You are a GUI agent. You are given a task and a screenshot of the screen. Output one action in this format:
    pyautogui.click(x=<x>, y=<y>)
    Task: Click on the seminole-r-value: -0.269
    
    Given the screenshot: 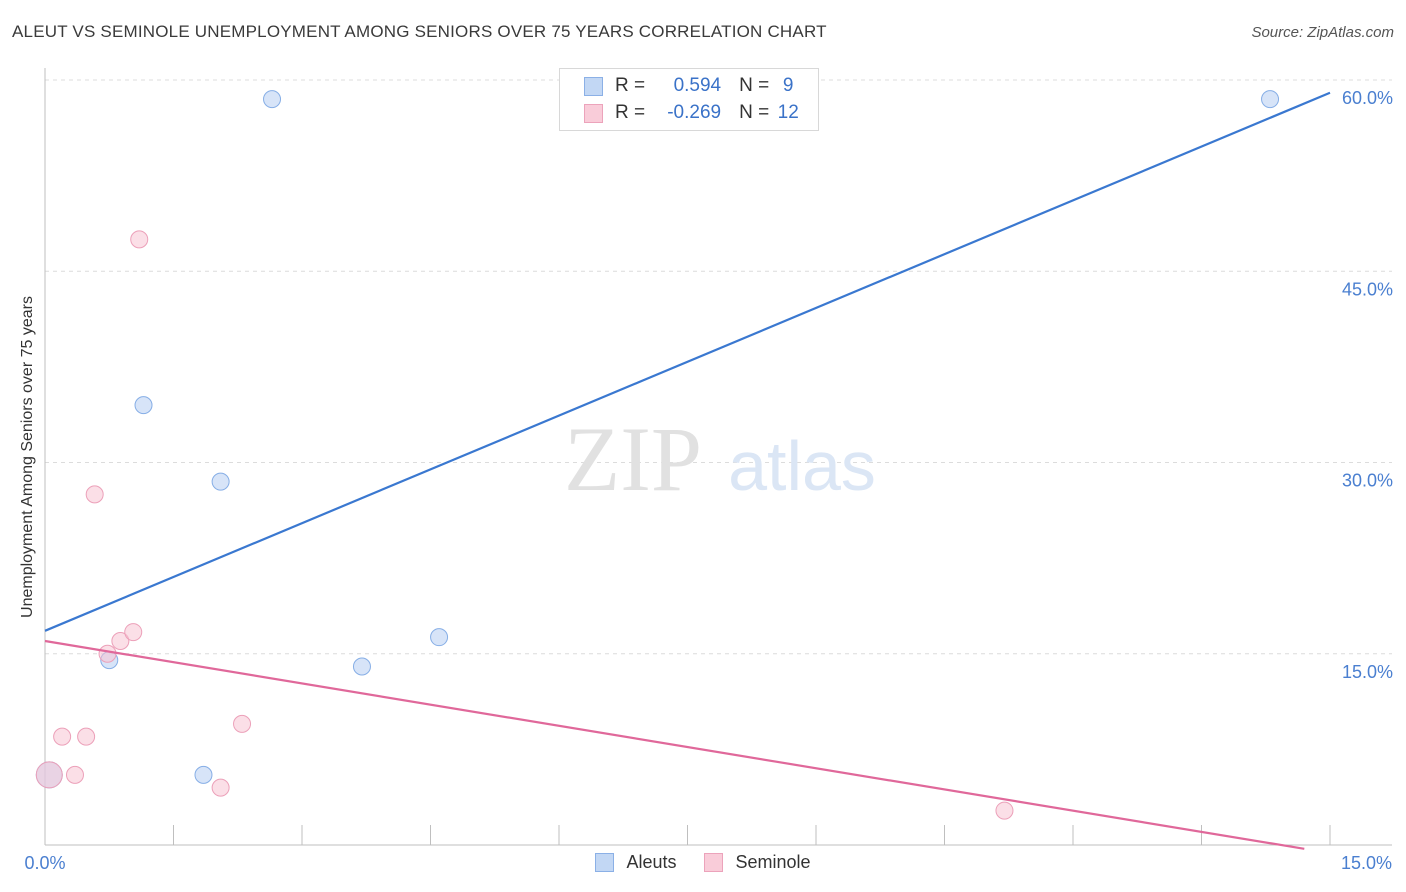 What is the action you would take?
    pyautogui.click(x=694, y=112)
    